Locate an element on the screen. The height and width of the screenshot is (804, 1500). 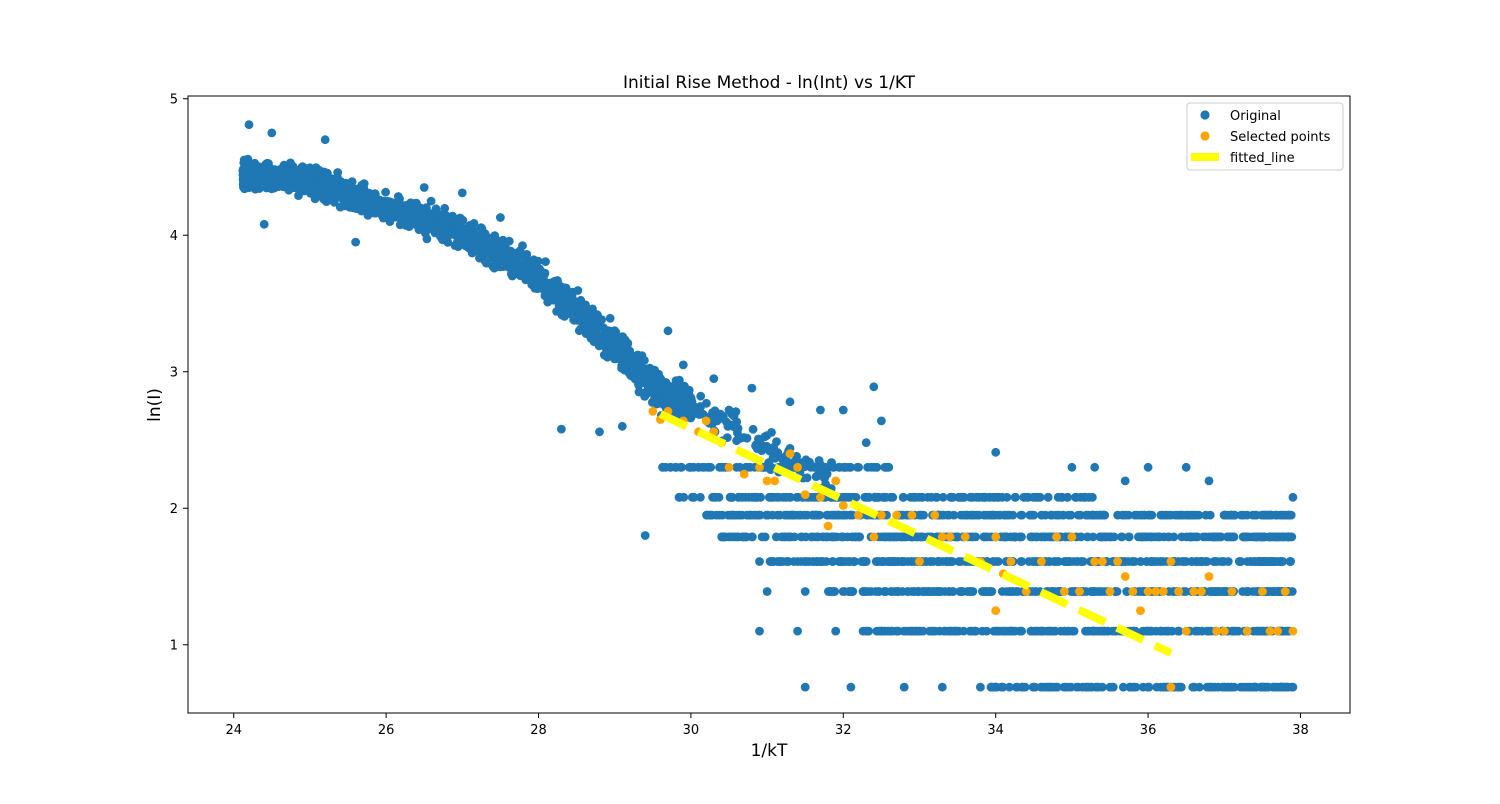
x-tick-label: 34 is located at coordinates (995, 730).